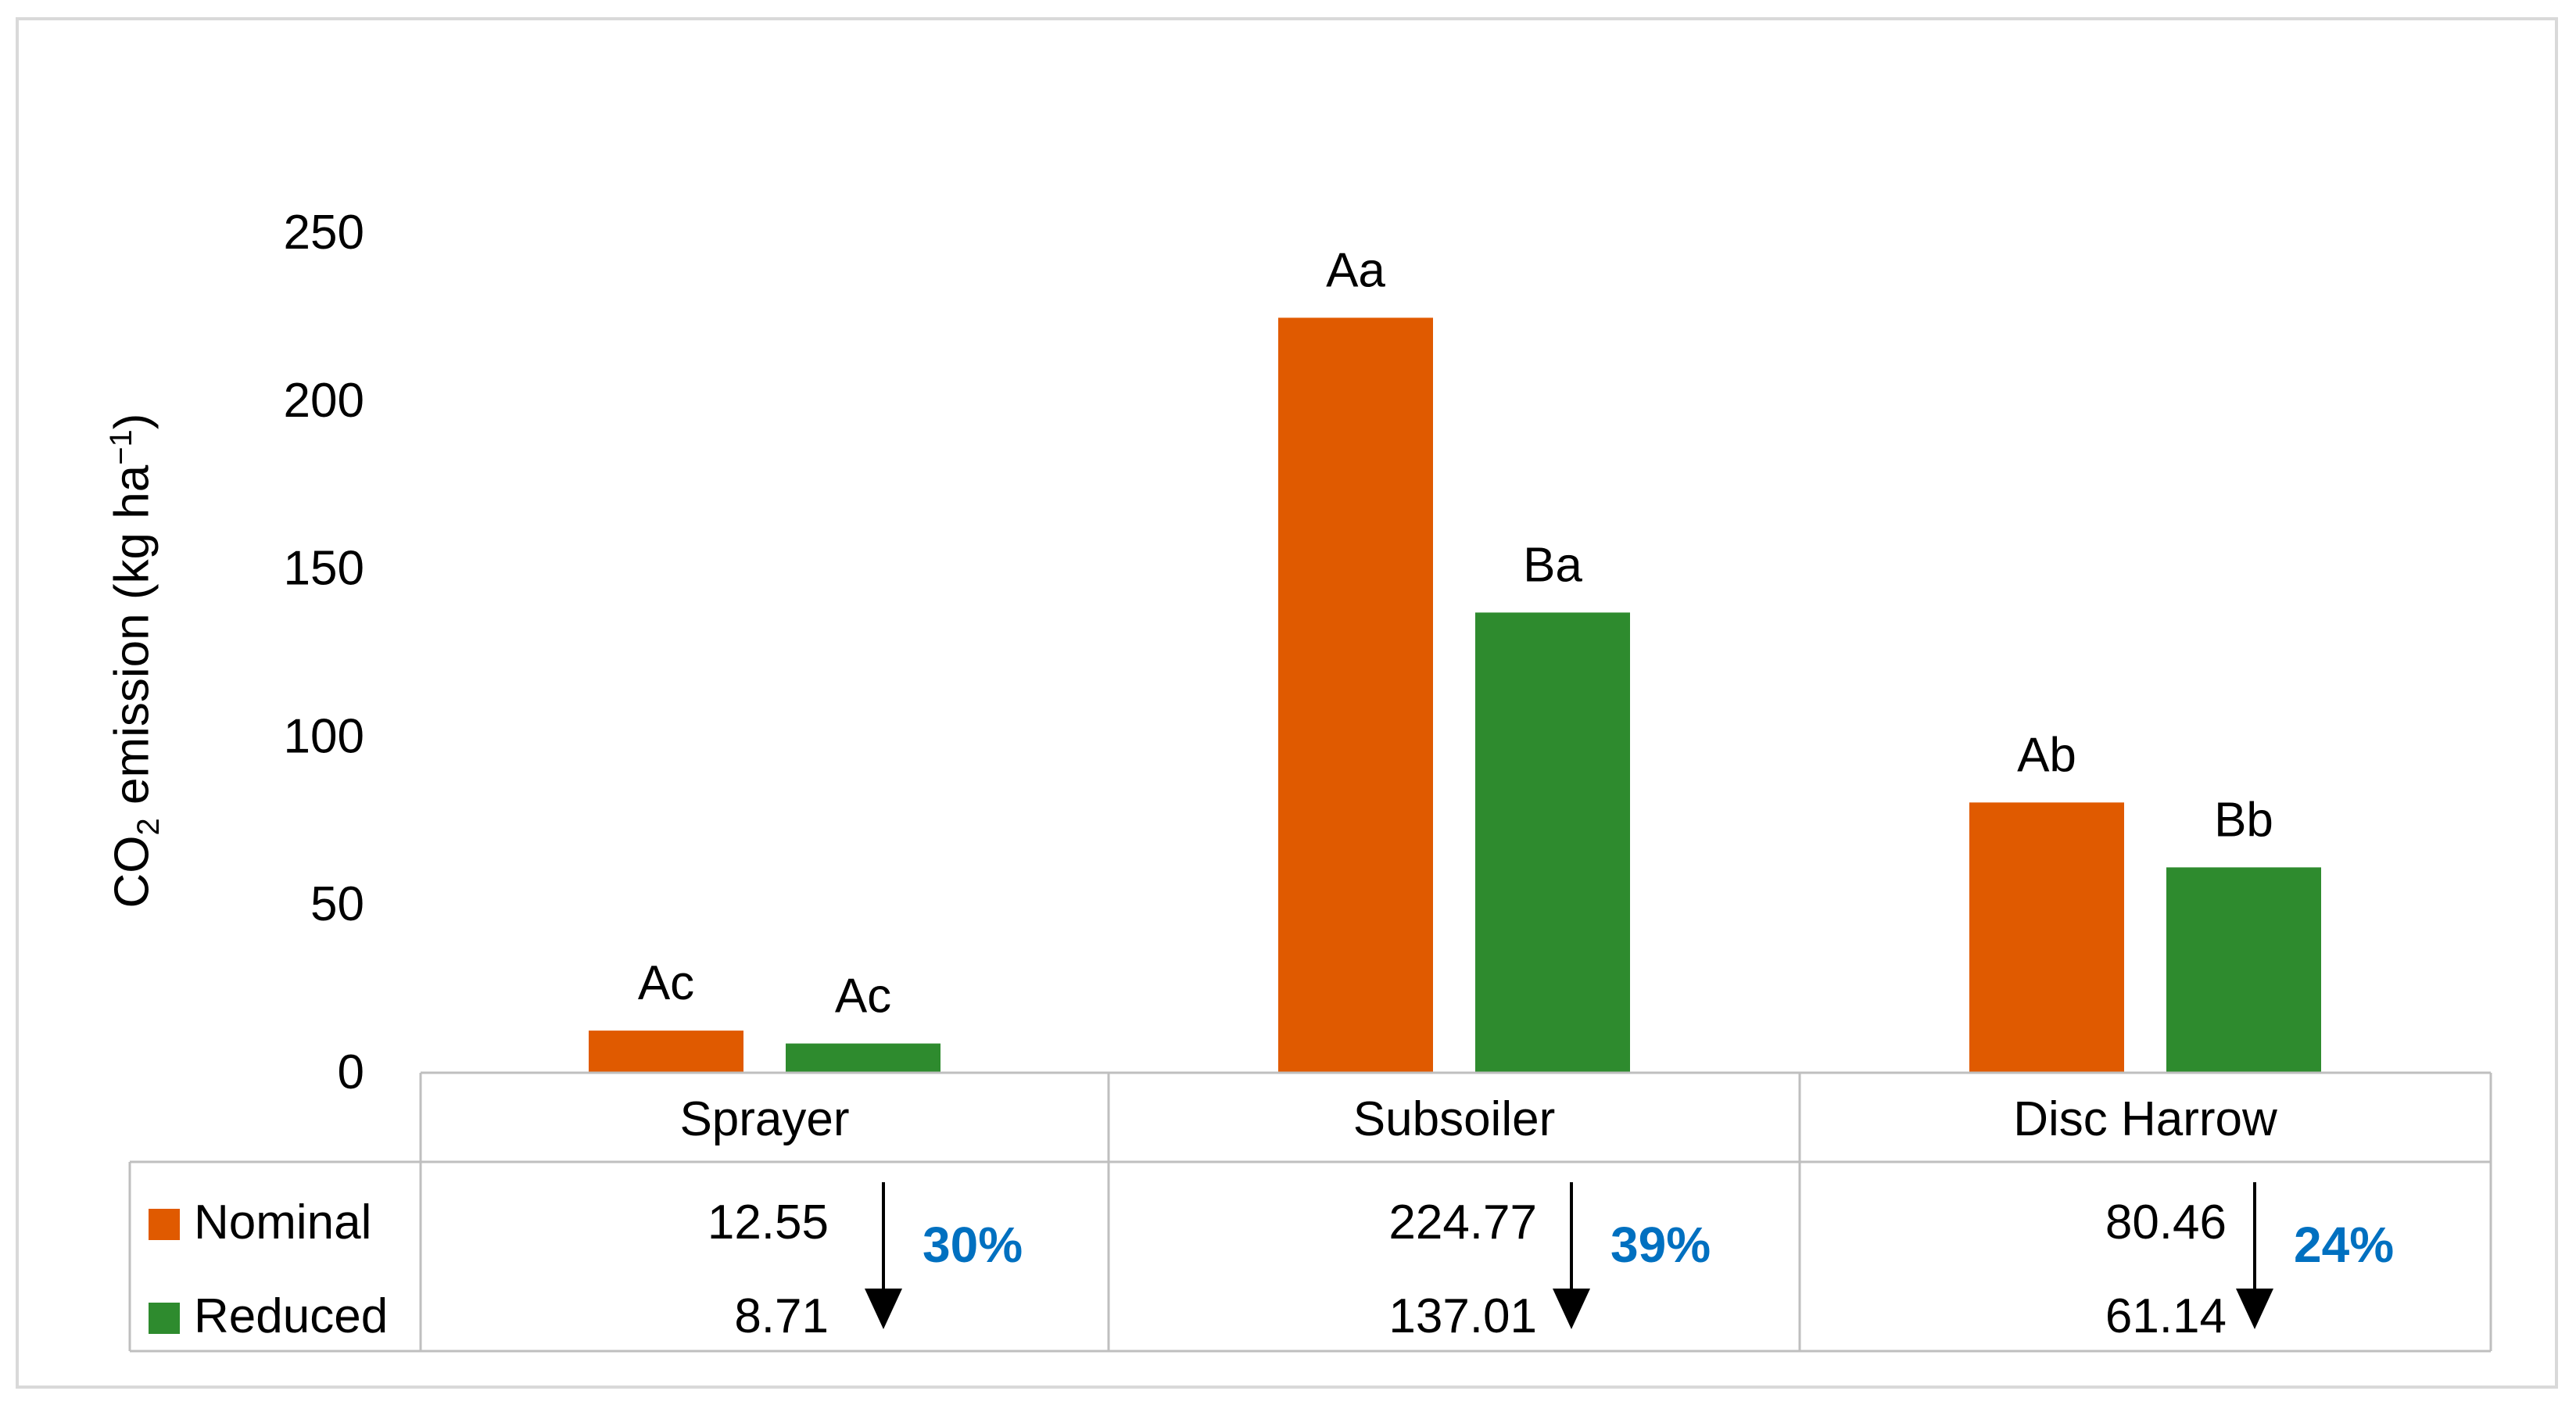  What do you see at coordinates (324, 736) in the screenshot?
I see `y-tick-label: 100` at bounding box center [324, 736].